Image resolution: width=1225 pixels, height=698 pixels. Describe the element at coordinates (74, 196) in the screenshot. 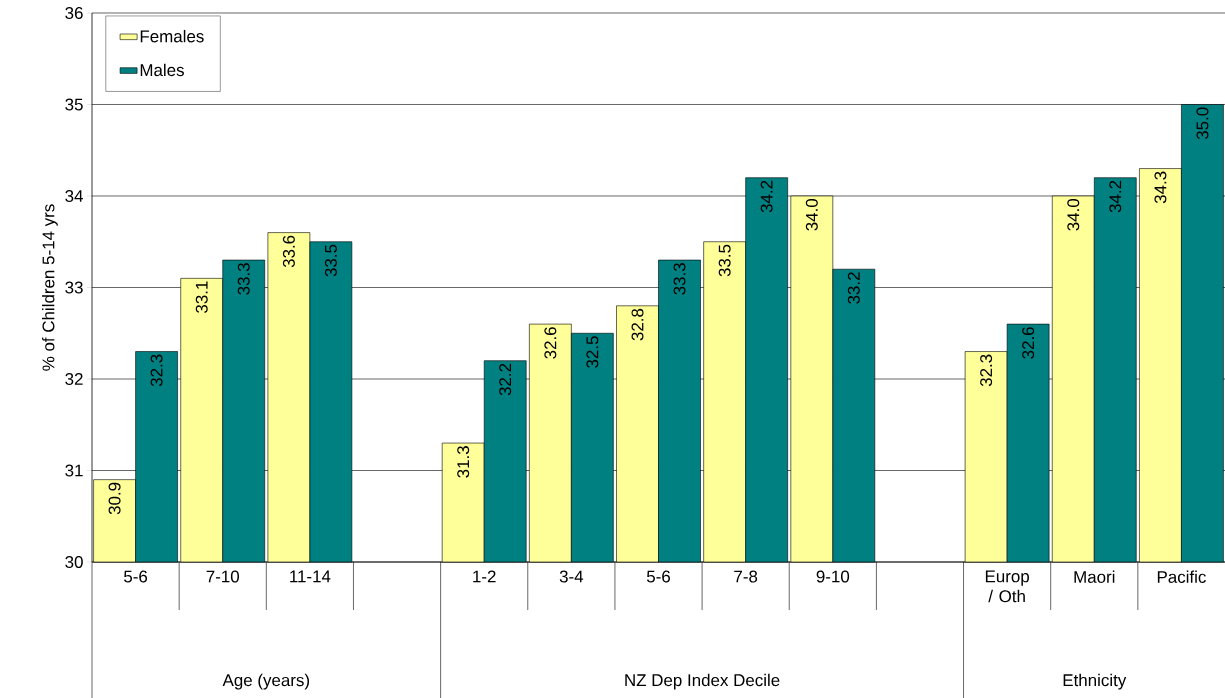

I see `y-tick-label: 34` at that location.